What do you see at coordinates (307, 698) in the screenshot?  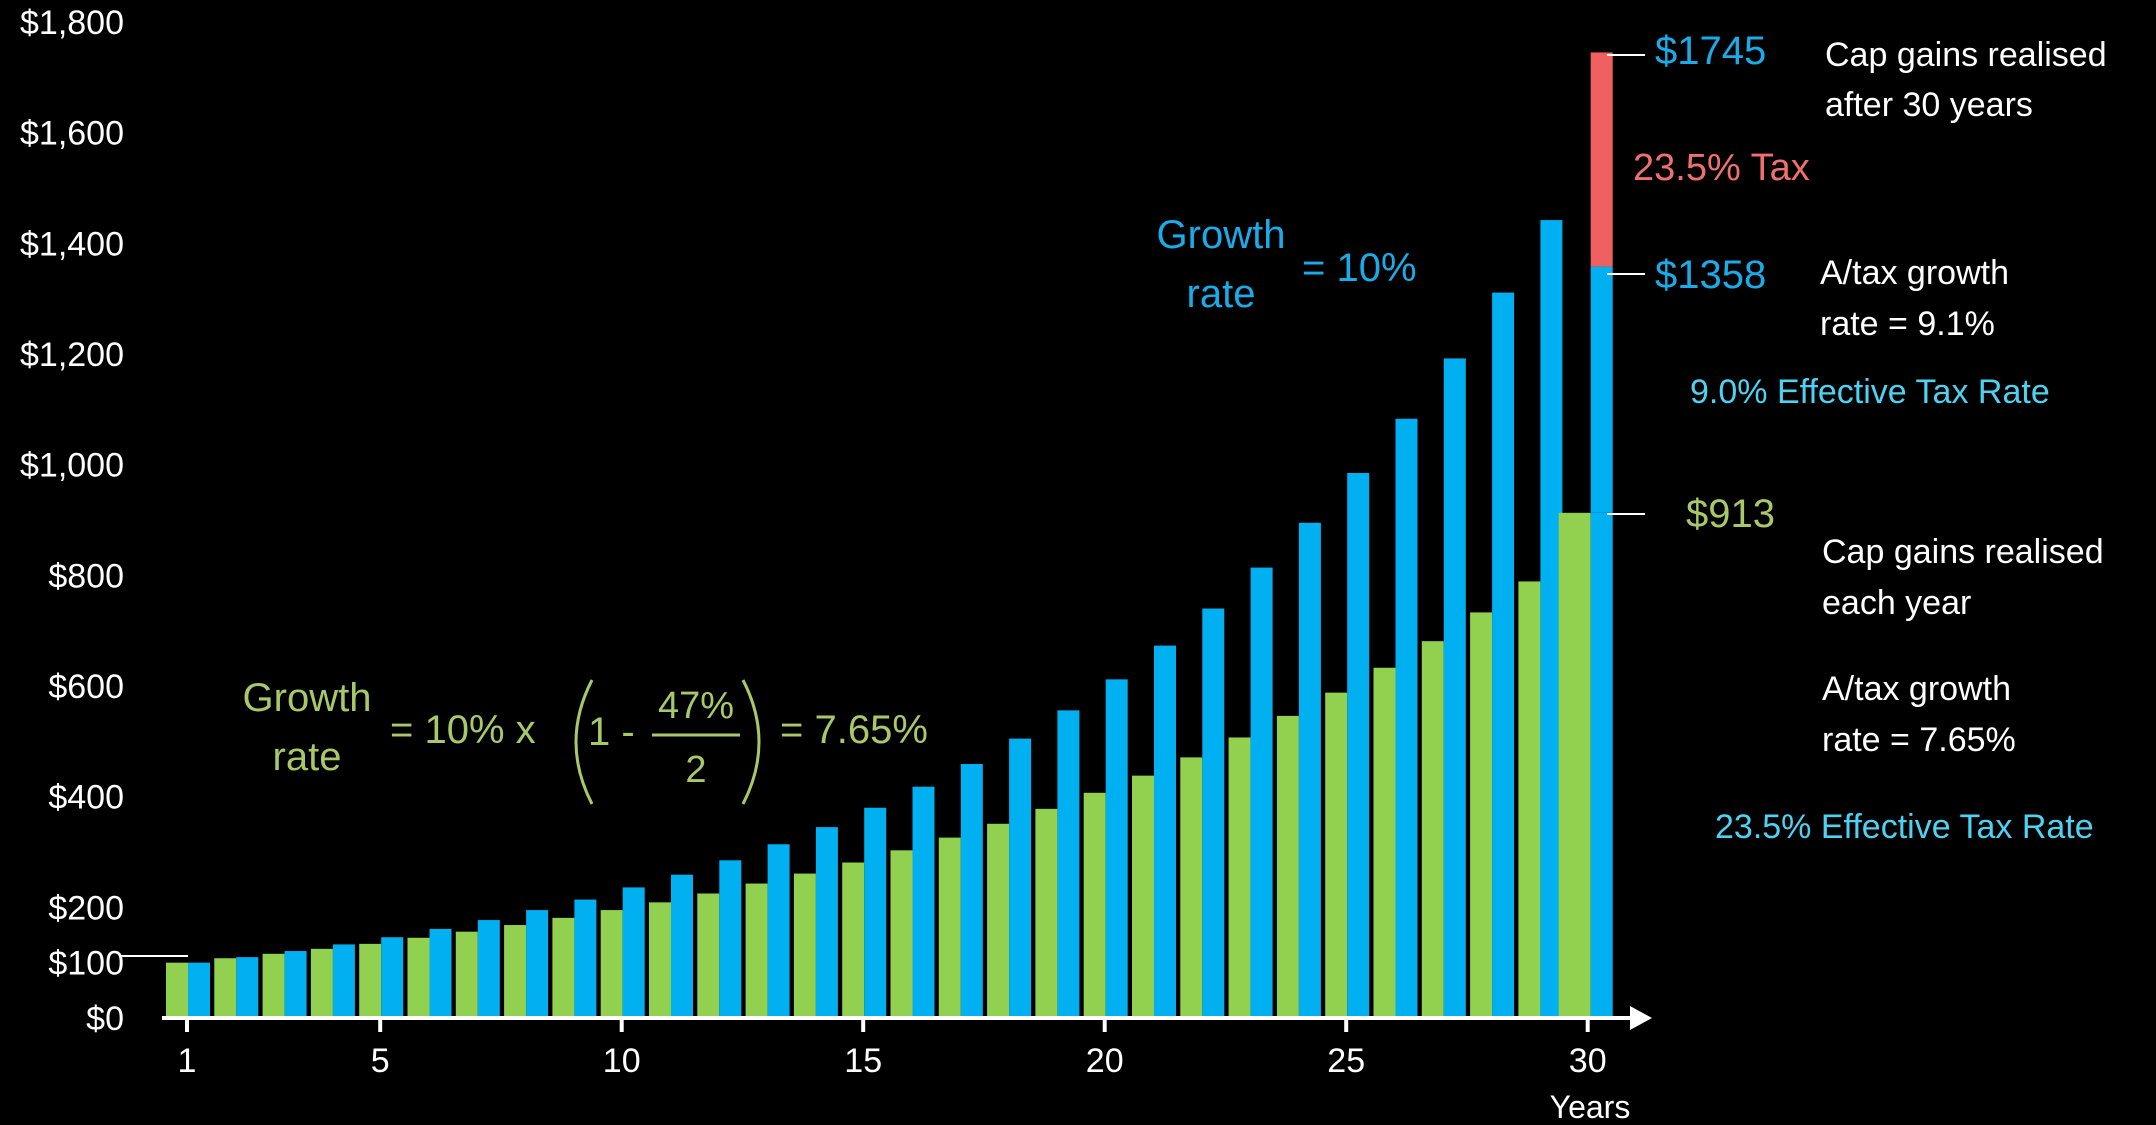 I see `green-growth-word1: Growth` at bounding box center [307, 698].